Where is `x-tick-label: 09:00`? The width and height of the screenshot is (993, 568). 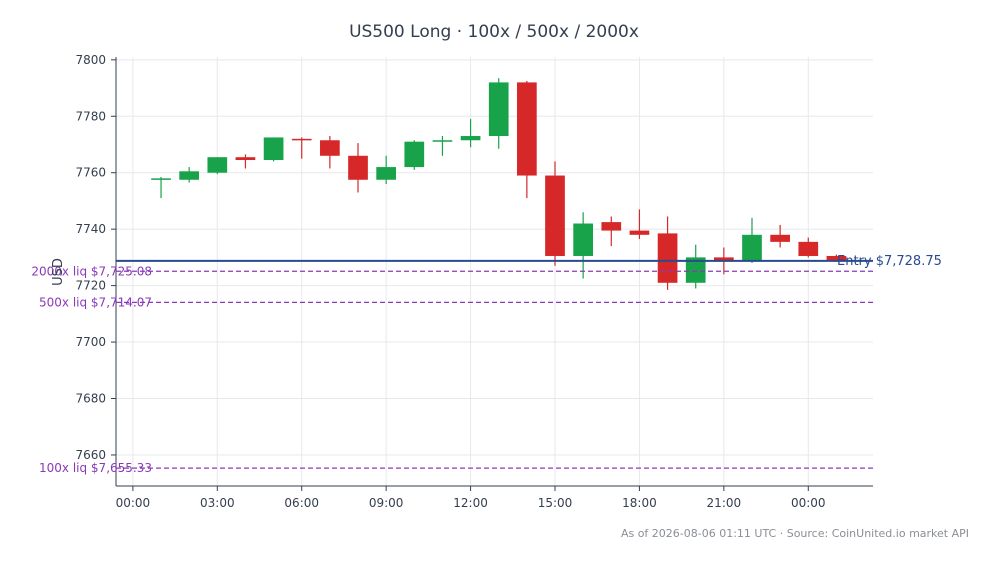
x-tick-label: 09:00 is located at coordinates (386, 503).